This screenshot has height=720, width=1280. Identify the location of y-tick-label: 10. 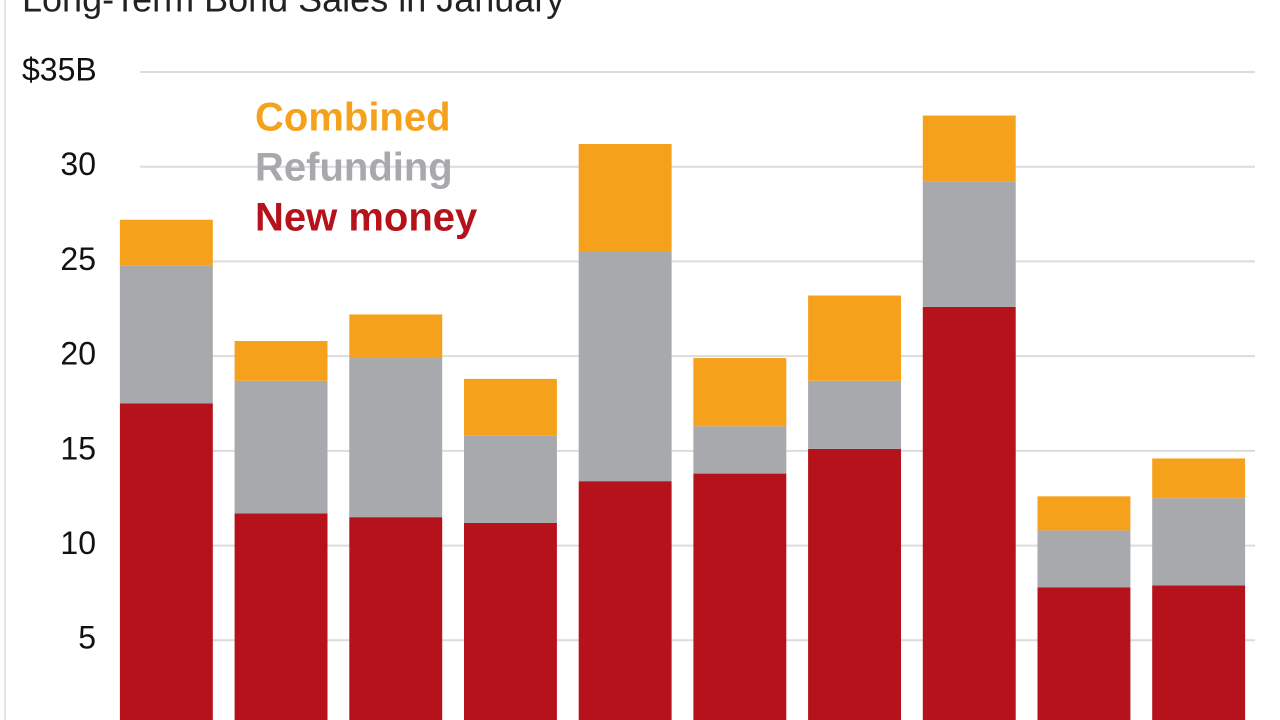
(78, 543).